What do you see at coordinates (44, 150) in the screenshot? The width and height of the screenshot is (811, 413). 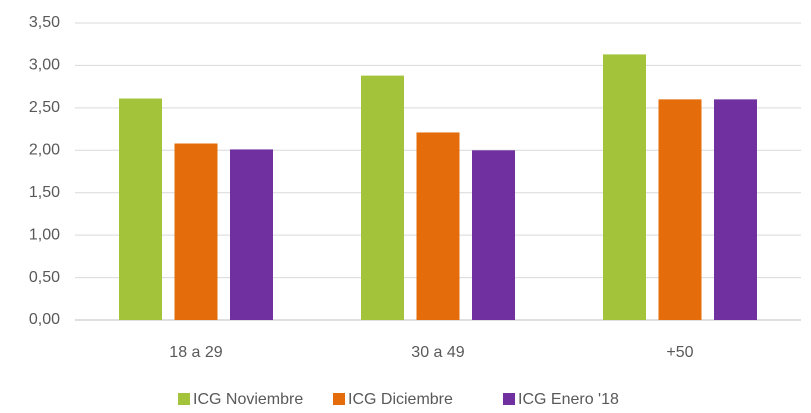 I see `y-tick-label: 2,00` at bounding box center [44, 150].